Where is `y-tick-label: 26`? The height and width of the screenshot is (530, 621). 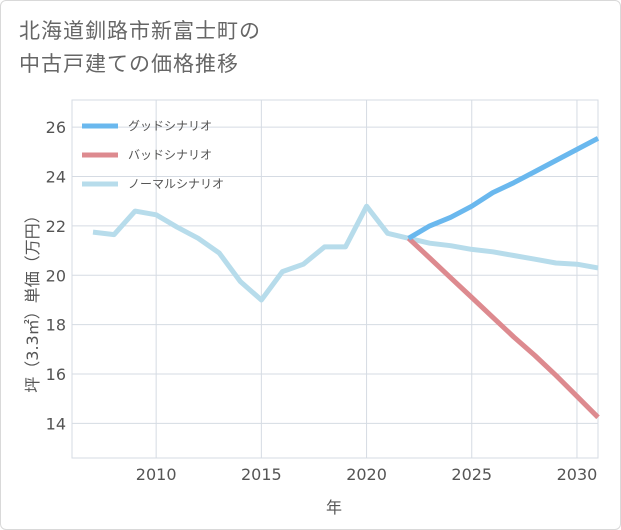 y-tick-label: 26 is located at coordinates (56, 127).